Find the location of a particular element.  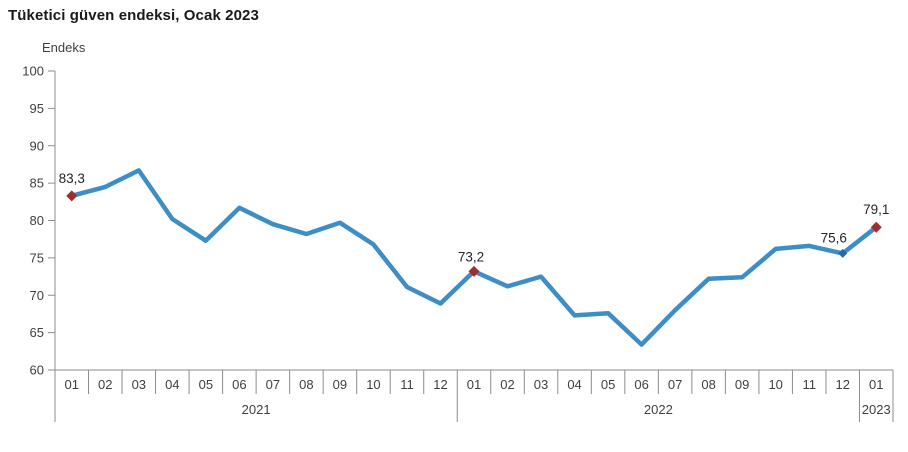

year-label: 2022 is located at coordinates (658, 409).